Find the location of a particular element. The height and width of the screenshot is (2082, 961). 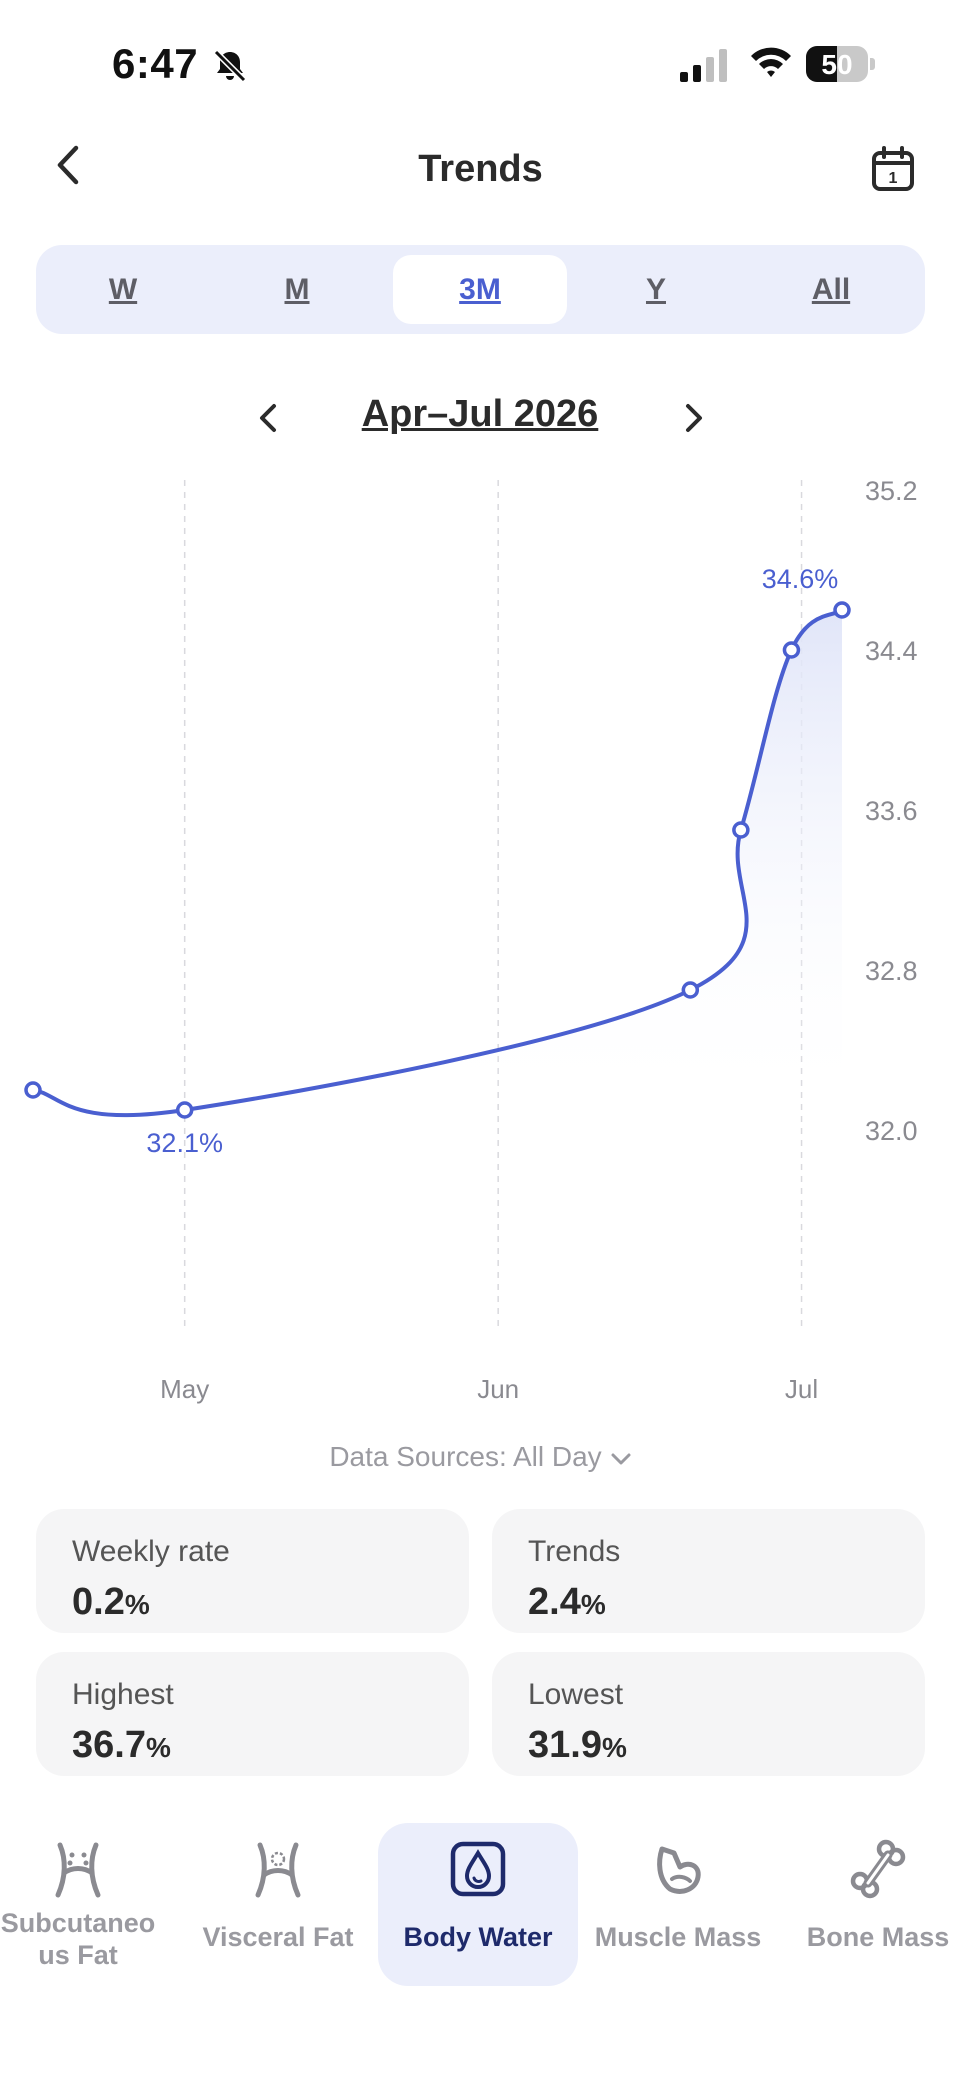

lowest-card: Lowest 31.9% is located at coordinates (708, 1714).